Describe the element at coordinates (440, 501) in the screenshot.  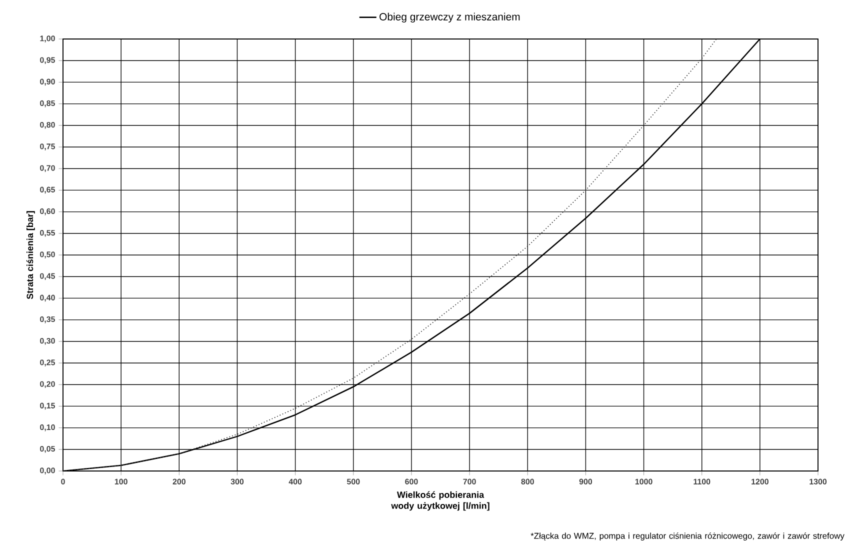
I see `x-axis-title: Wielkość pobierania wody użytkowej [l/min]` at that location.